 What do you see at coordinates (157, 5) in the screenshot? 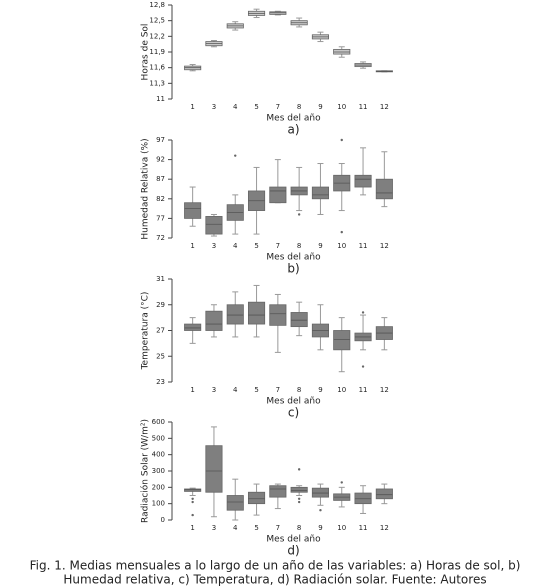
I see `y-tick-label: 12,8` at bounding box center [157, 5].